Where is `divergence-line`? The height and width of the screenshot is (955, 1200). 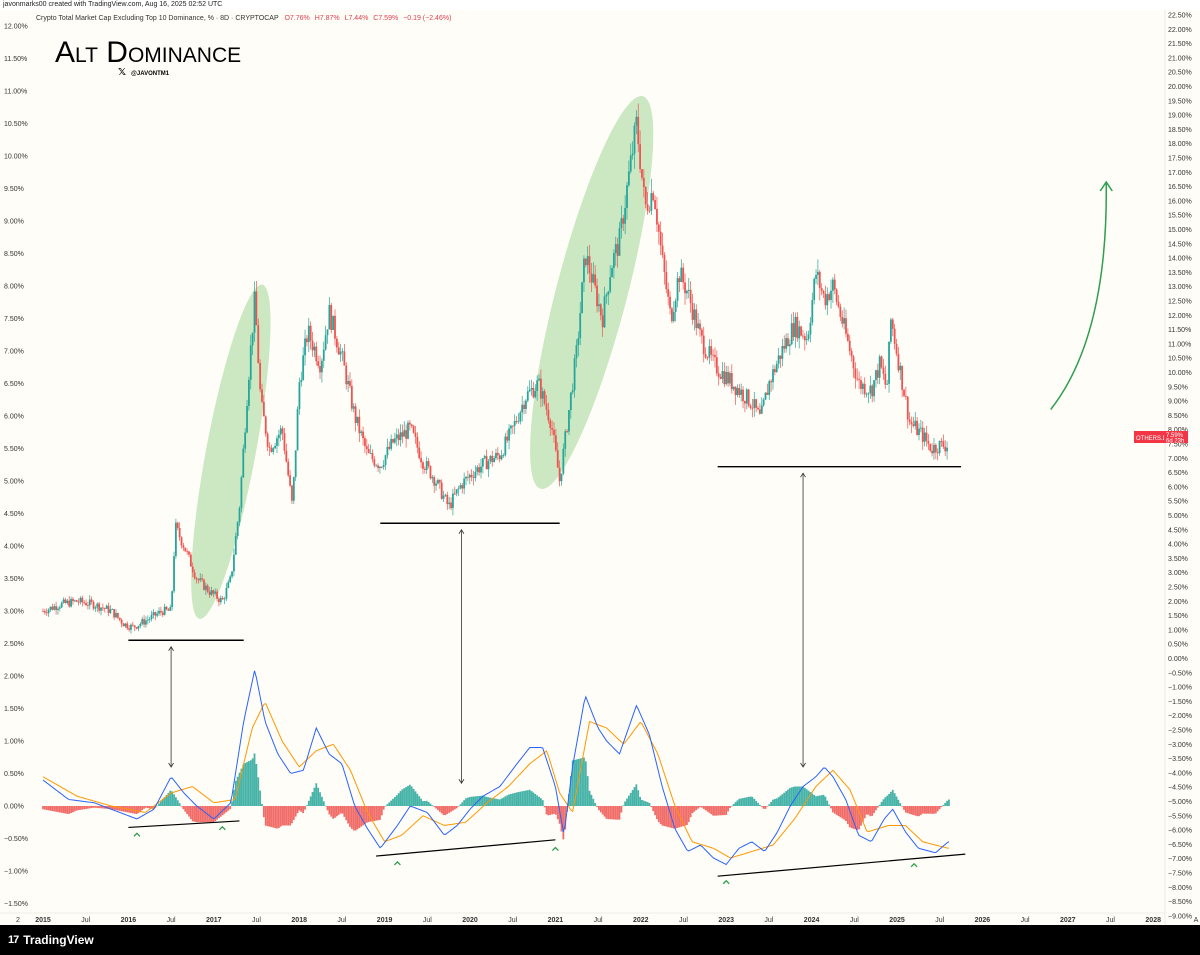
divergence-line is located at coordinates (184, 824).